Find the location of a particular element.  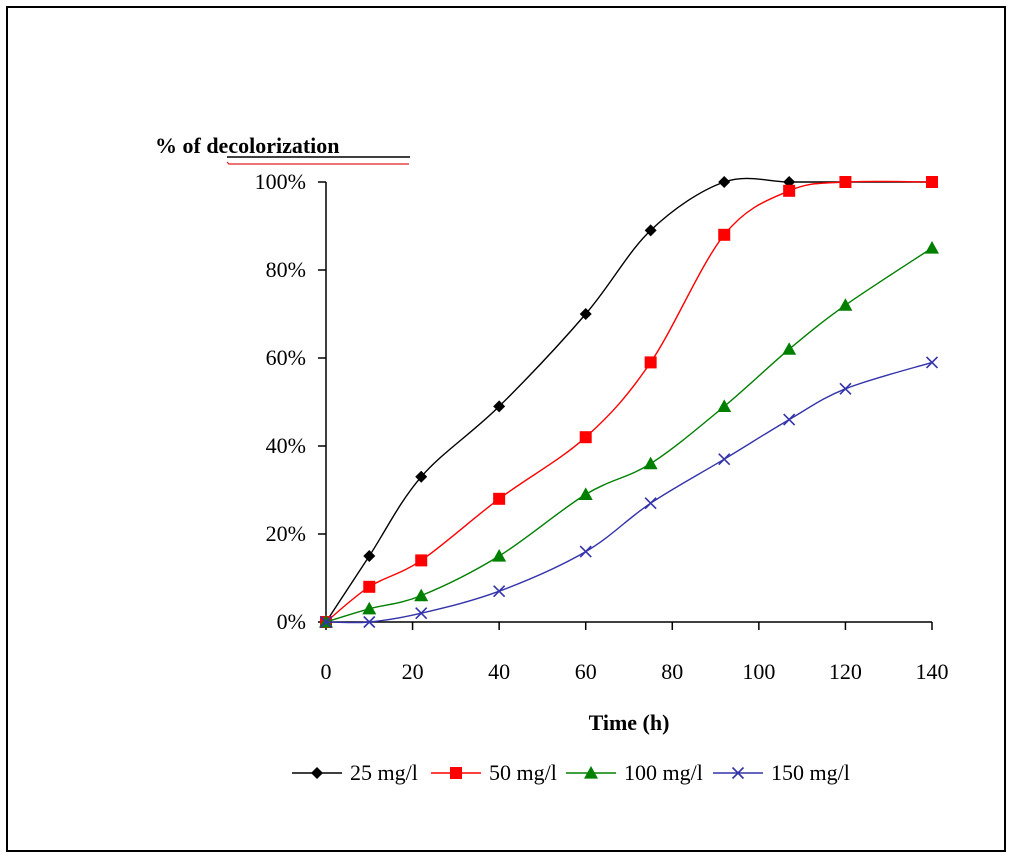

y-tick-label: 40% is located at coordinates (286, 445).